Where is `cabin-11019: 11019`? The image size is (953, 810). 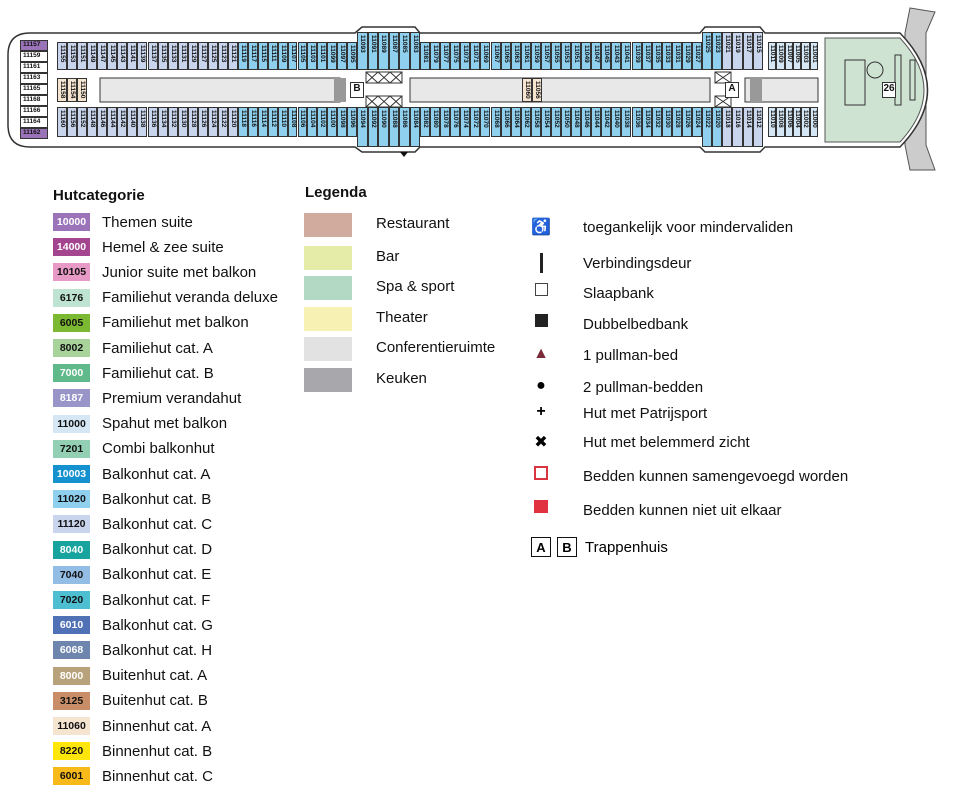
cabin-11019: 11019 is located at coordinates (737, 51).